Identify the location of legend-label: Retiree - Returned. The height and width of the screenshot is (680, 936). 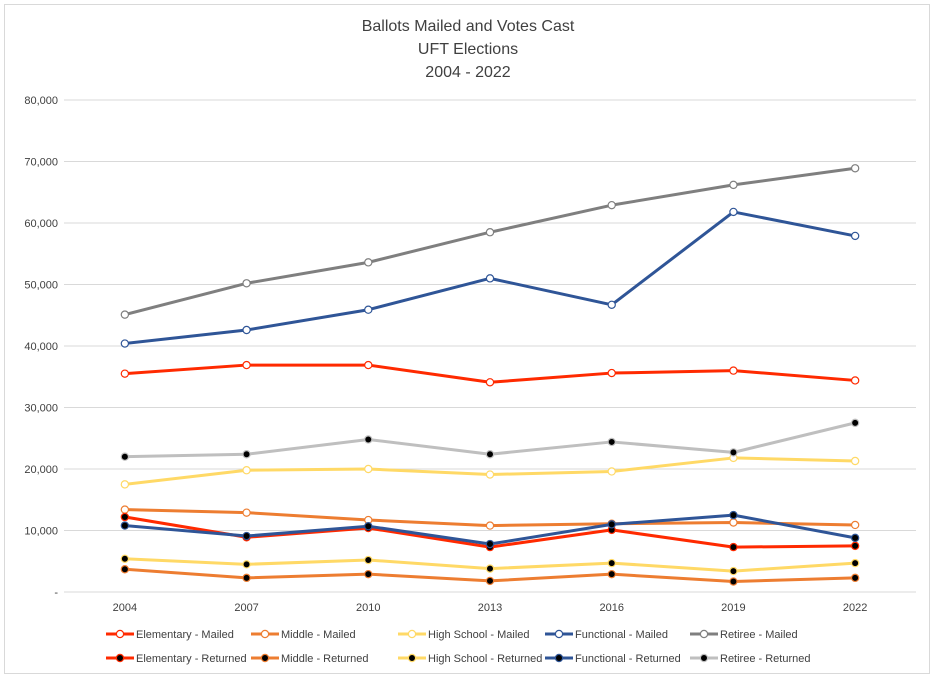
(765, 659).